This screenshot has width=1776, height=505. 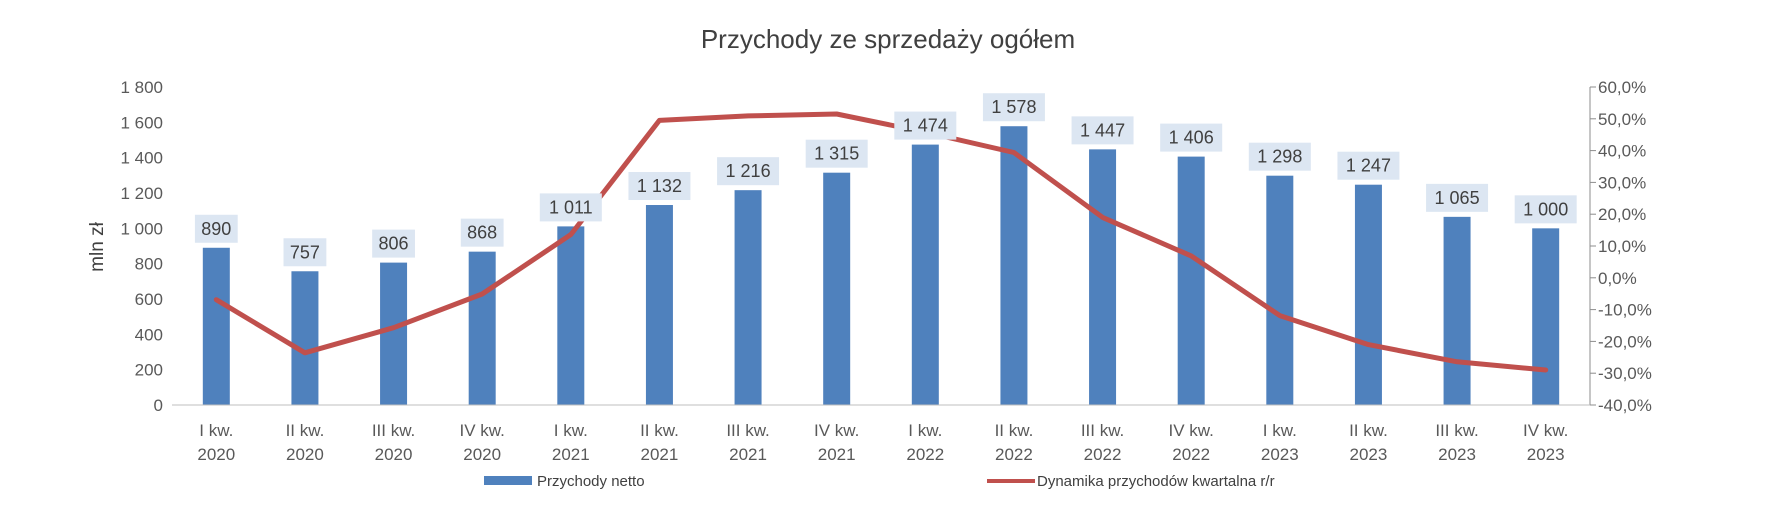 I want to click on legend-swatch-bars, so click(x=508, y=480).